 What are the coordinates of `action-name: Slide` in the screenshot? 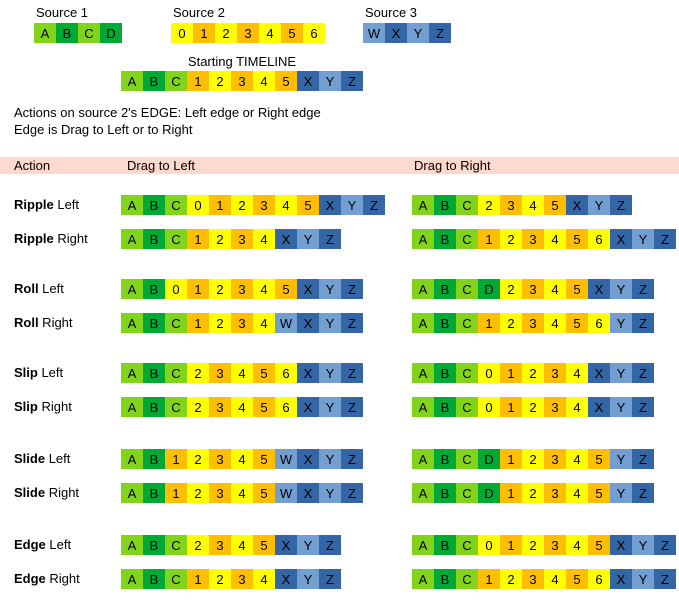 It's located at (30, 458).